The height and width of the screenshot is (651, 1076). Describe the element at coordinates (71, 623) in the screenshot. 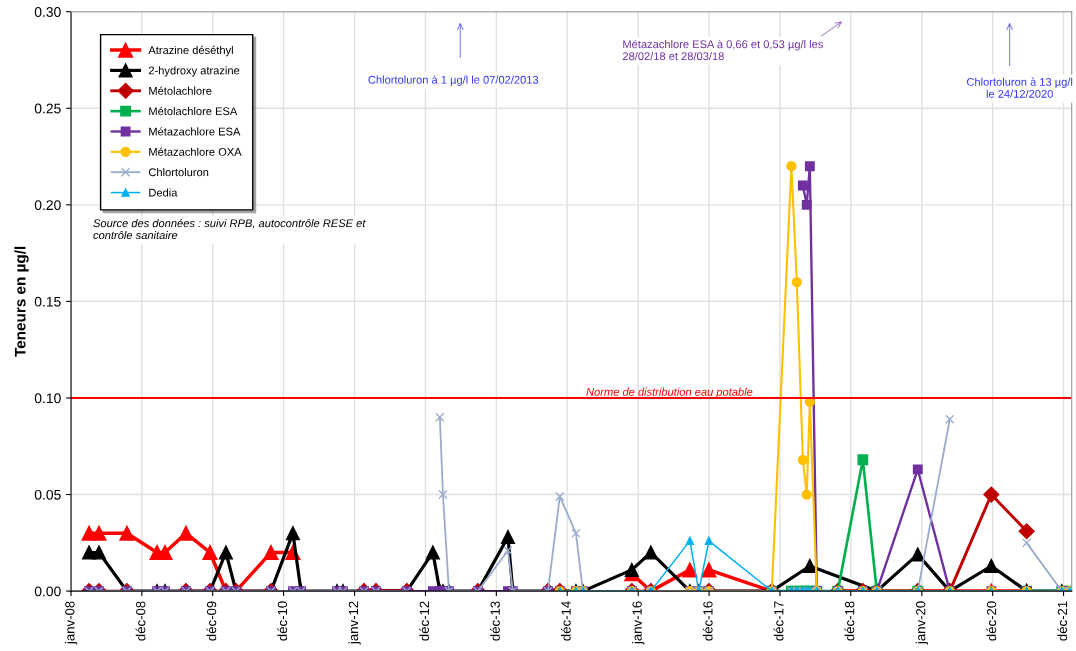

I see `x-tick-label: janv-08` at that location.